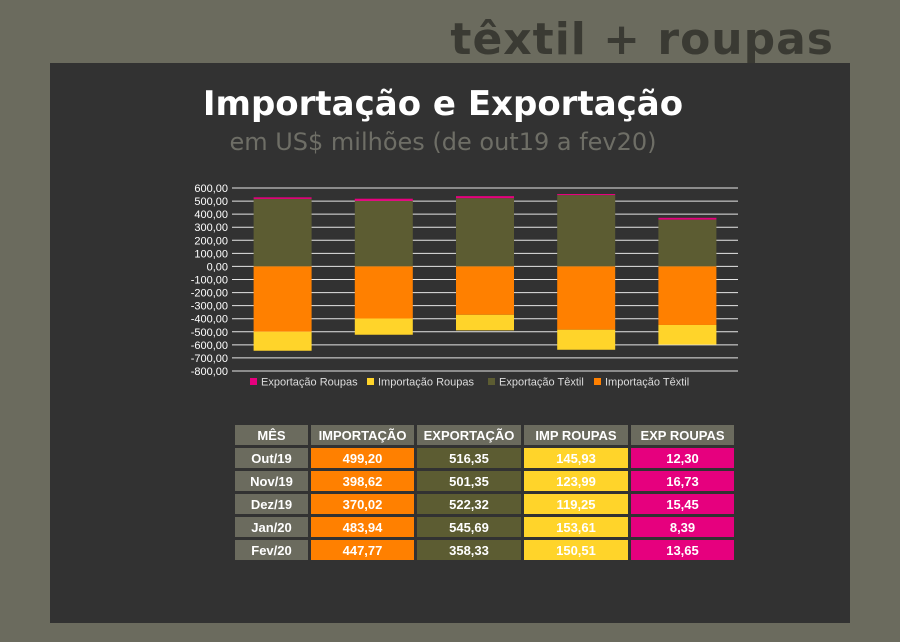 The width and height of the screenshot is (900, 642). Describe the element at coordinates (211, 254) in the screenshot. I see `y-tick-label: 100,00` at that location.